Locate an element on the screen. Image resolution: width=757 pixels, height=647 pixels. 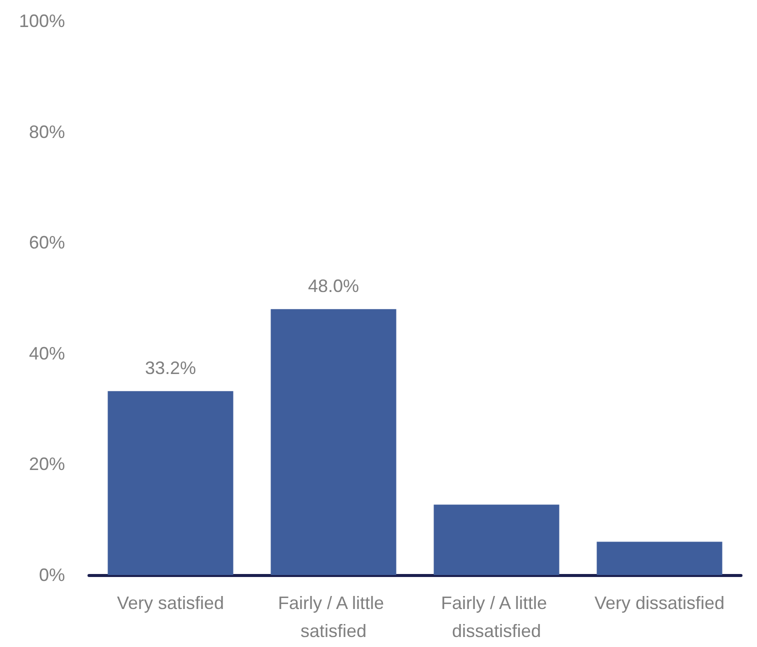
data-label: 33.2% is located at coordinates (170, 368).